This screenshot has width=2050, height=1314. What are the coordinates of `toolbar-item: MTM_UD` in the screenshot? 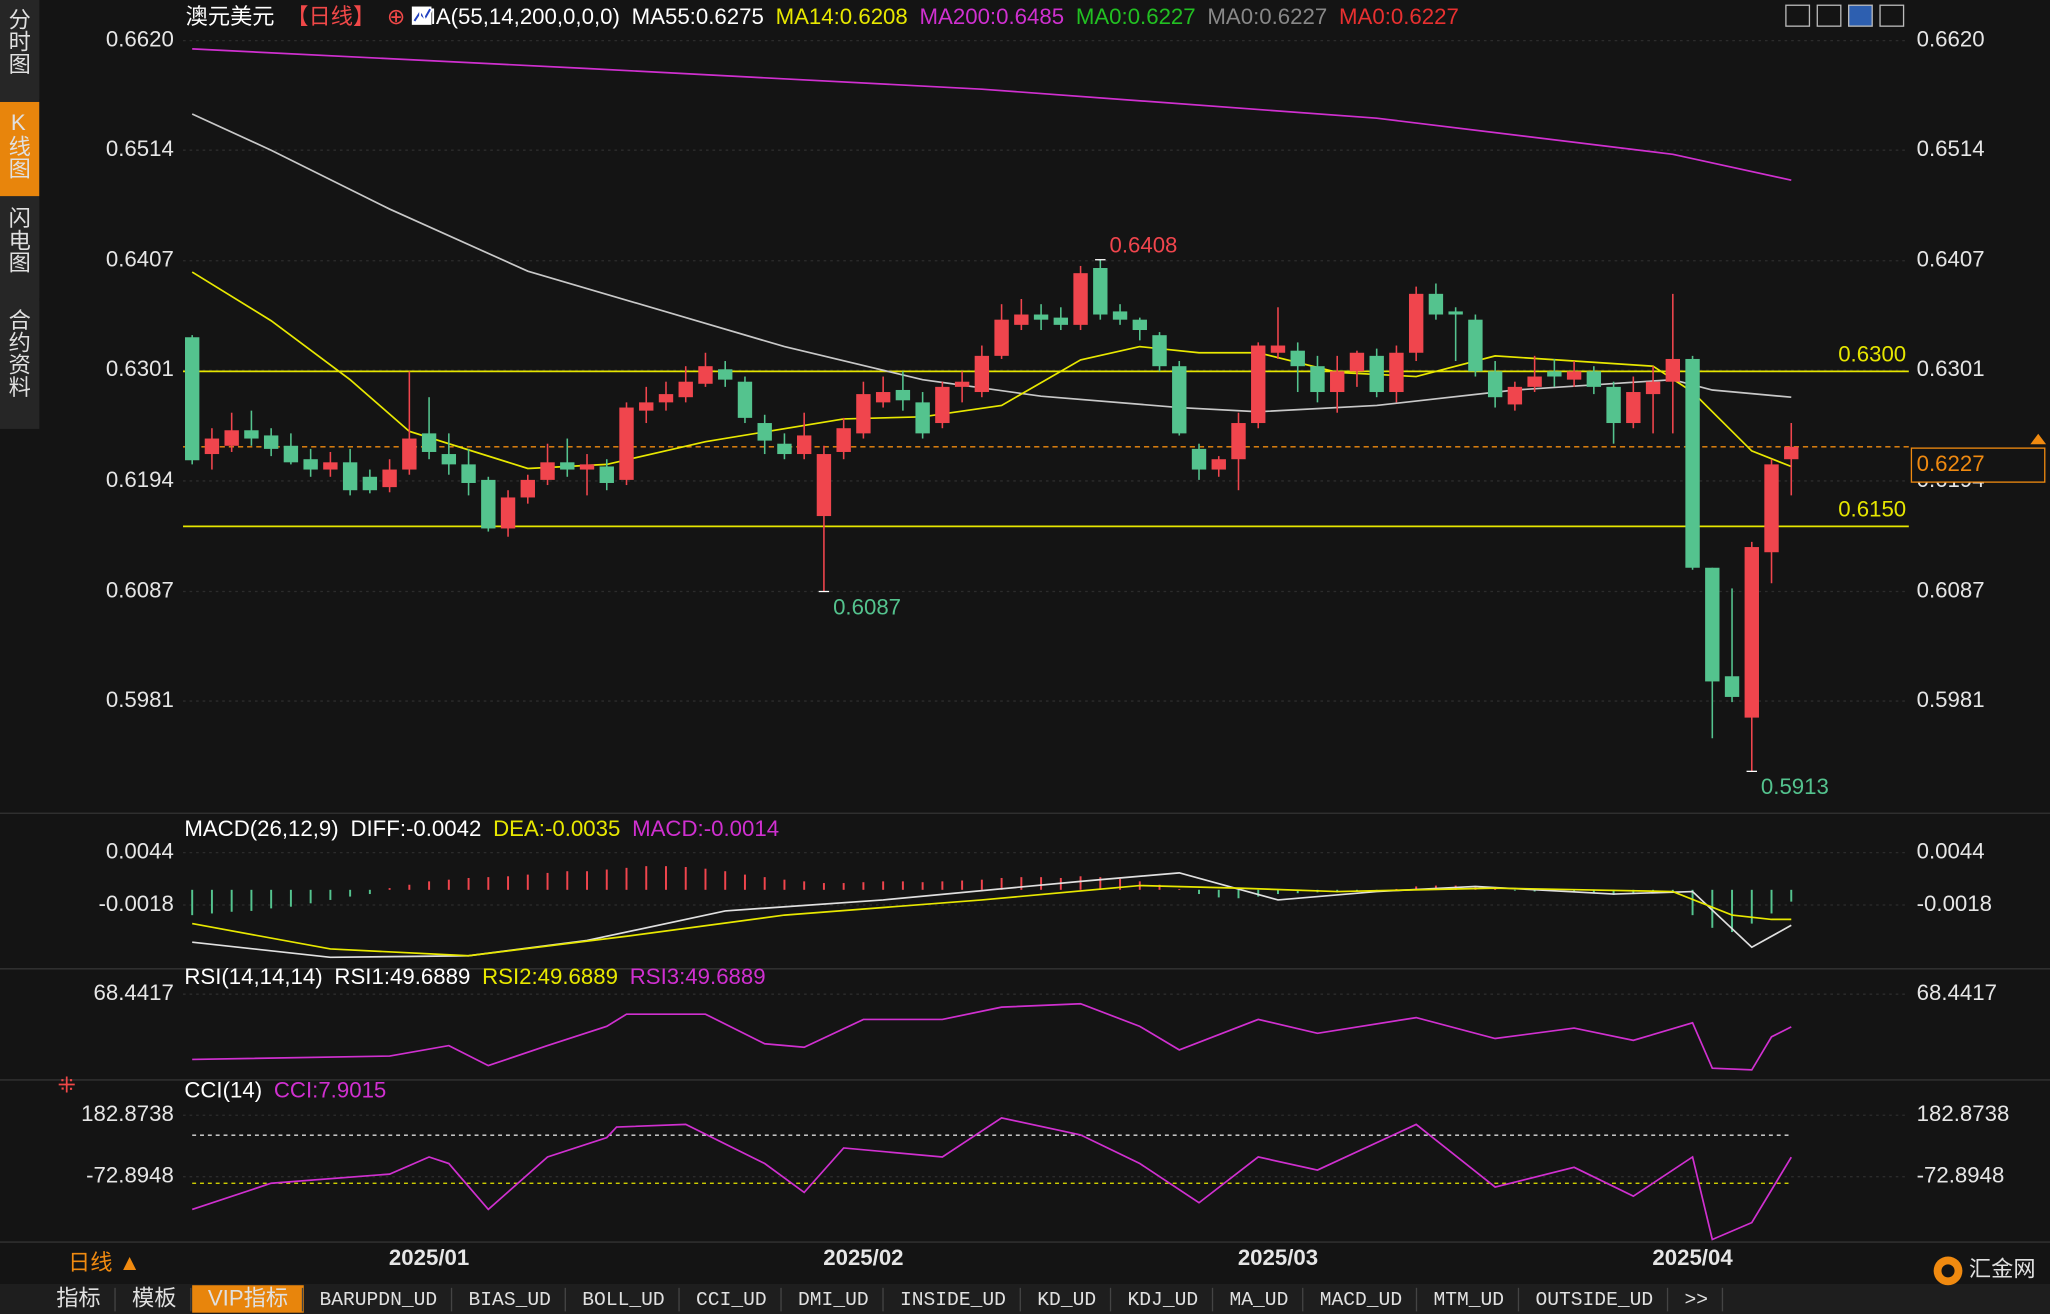 It's located at (1468, 1300).